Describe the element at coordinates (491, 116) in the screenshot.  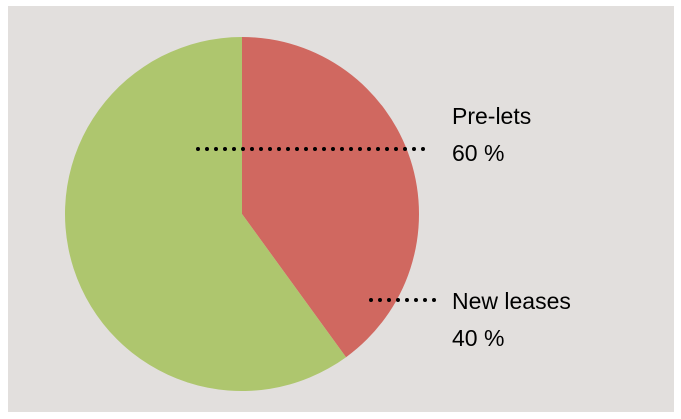
I see `slice-label-pre-lets: Pre-lets` at that location.